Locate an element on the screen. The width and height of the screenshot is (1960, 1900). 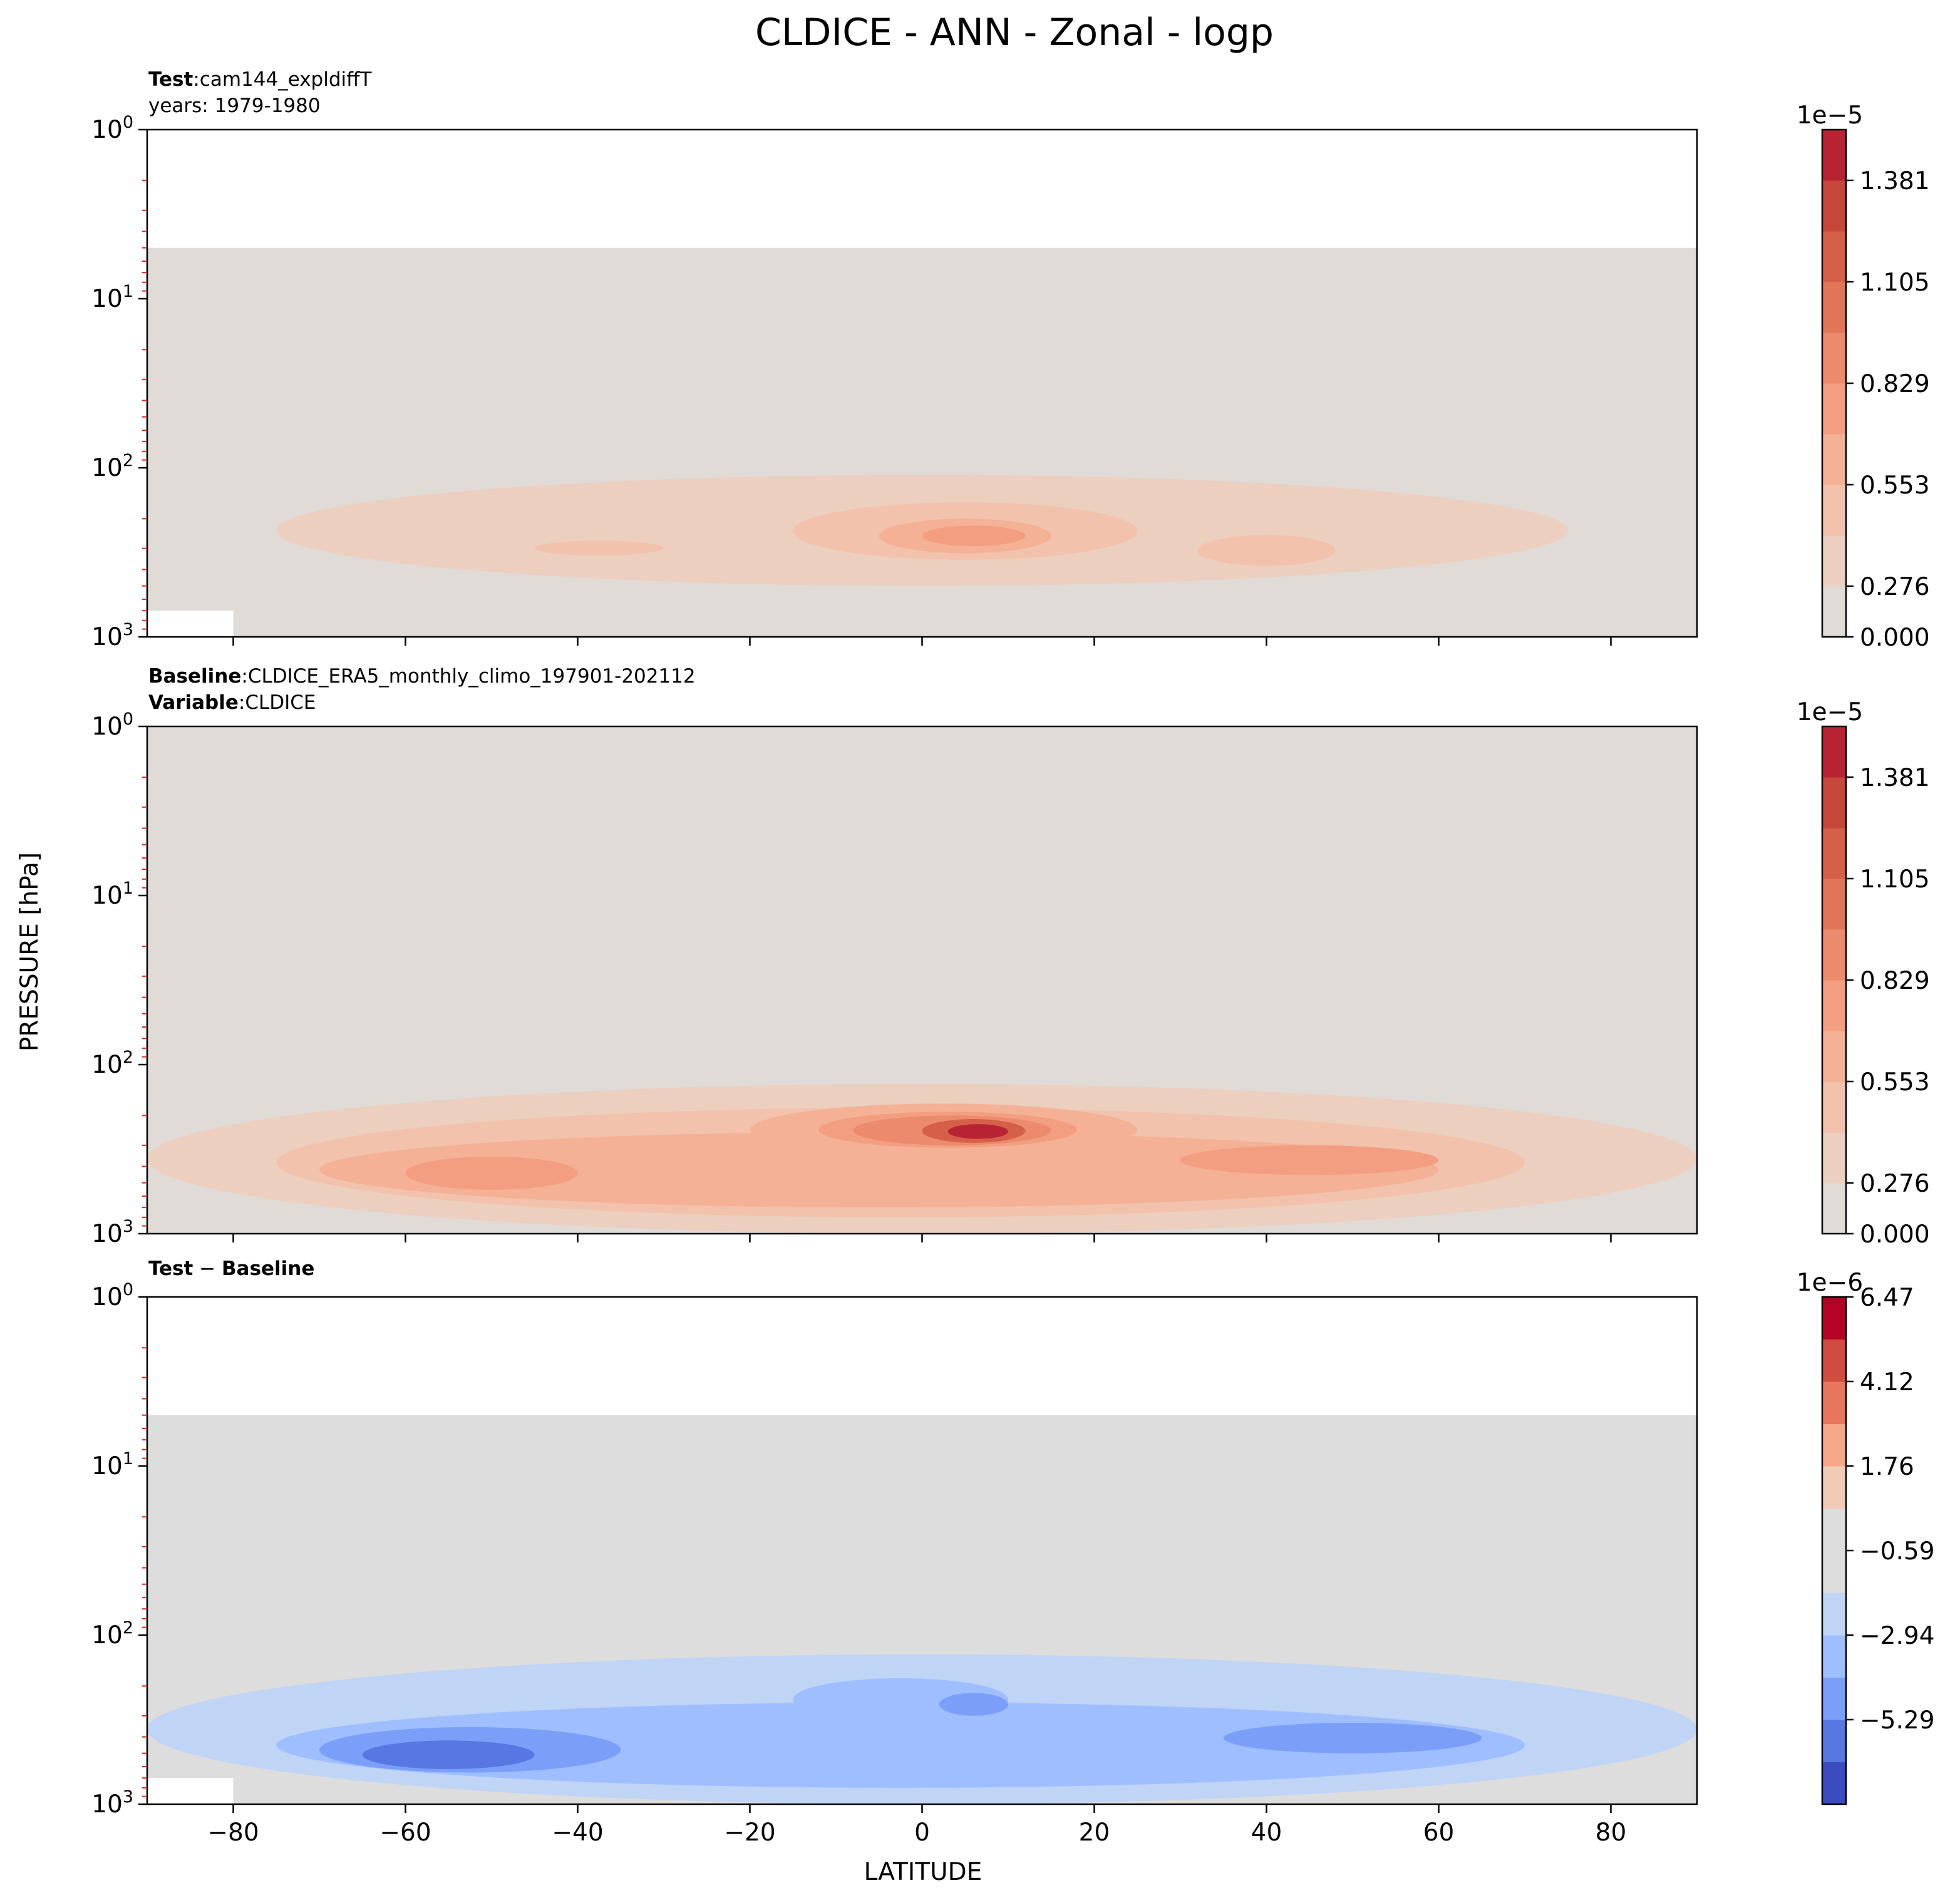
panel-title-line: years: 1979-1980 is located at coordinates (234, 106).